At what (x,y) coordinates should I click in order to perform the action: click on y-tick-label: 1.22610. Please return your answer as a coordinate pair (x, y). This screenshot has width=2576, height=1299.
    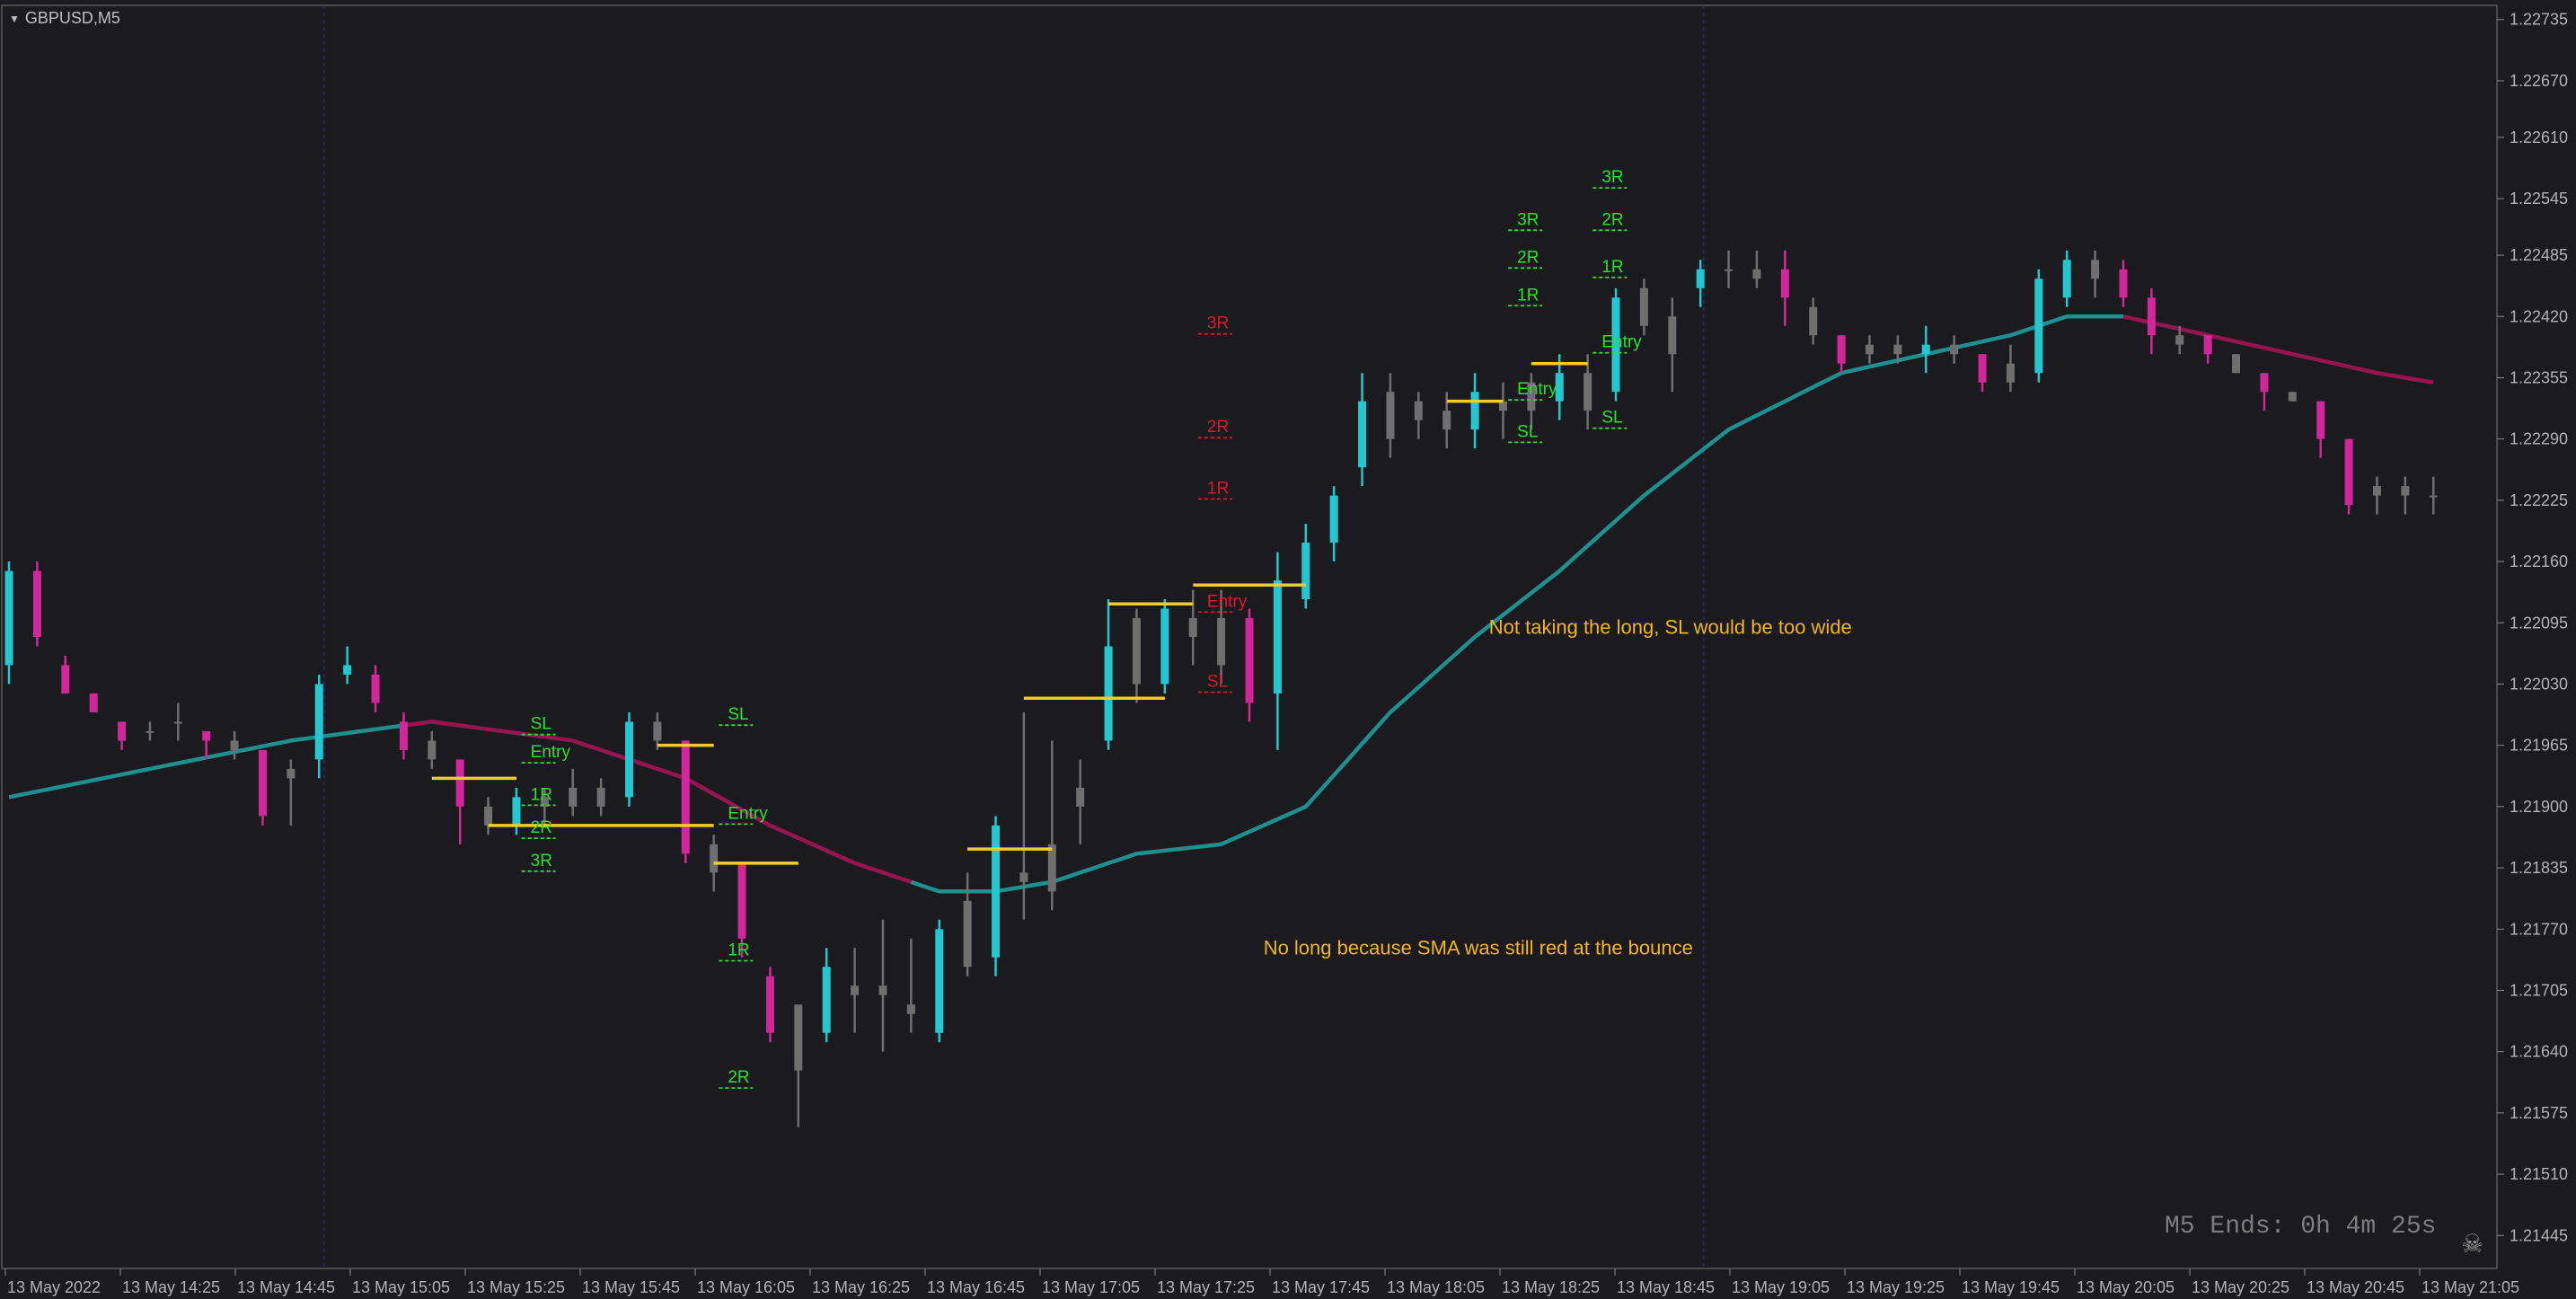
    Looking at the image, I should click on (2539, 137).